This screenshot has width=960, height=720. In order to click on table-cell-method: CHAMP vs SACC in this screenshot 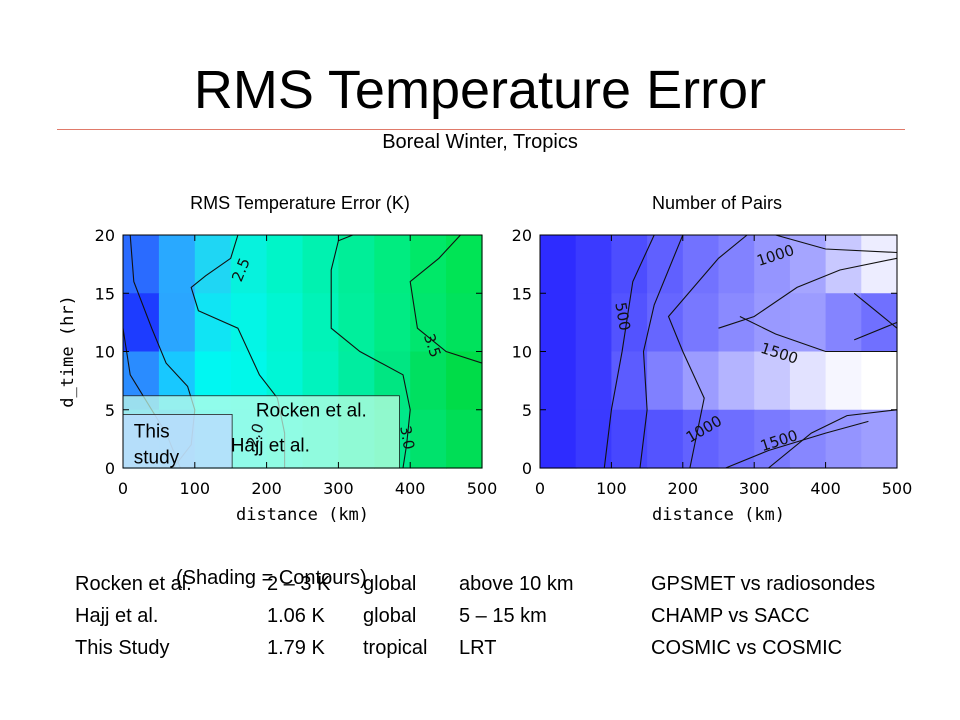, I will do `click(730, 615)`.